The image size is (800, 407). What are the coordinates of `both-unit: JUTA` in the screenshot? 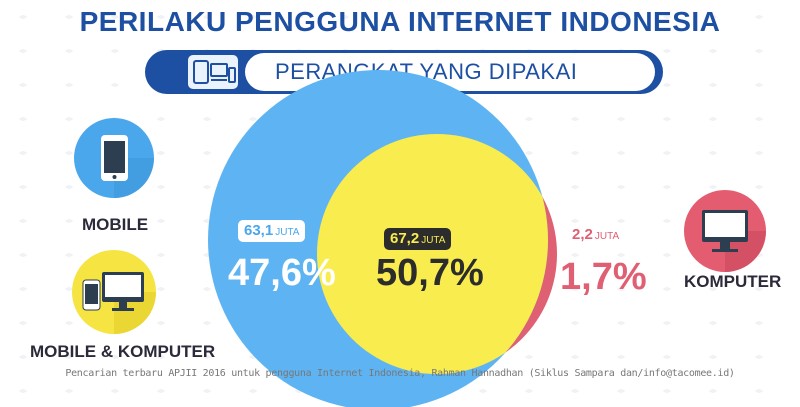 It's located at (433, 240).